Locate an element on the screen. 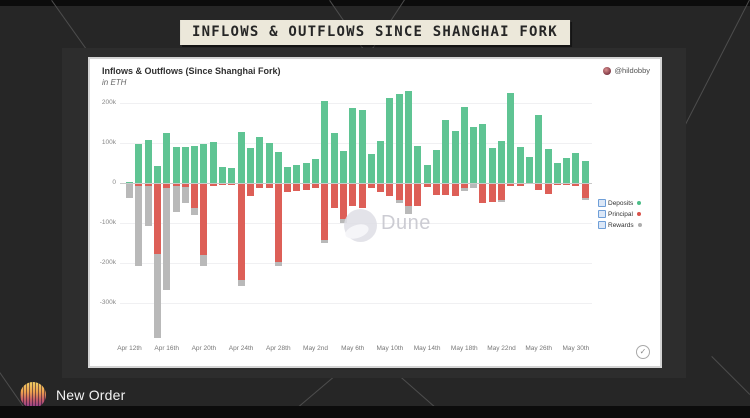 The width and height of the screenshot is (750, 418). x-tick-label: Apr 28th is located at coordinates (278, 348).